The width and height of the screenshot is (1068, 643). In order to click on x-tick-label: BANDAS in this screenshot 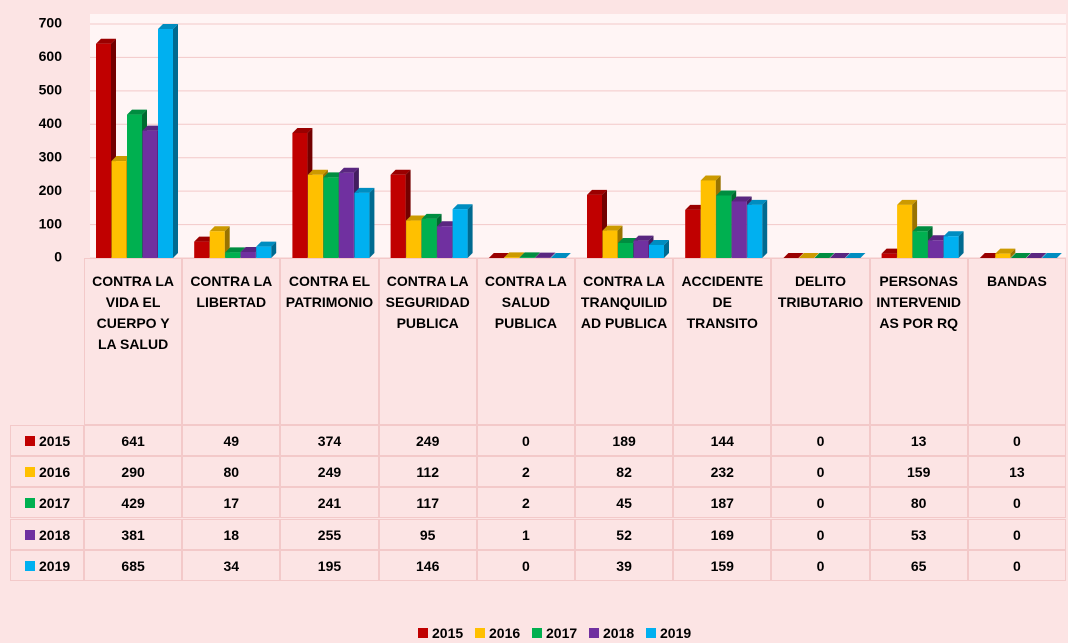, I will do `click(1016, 341)`.